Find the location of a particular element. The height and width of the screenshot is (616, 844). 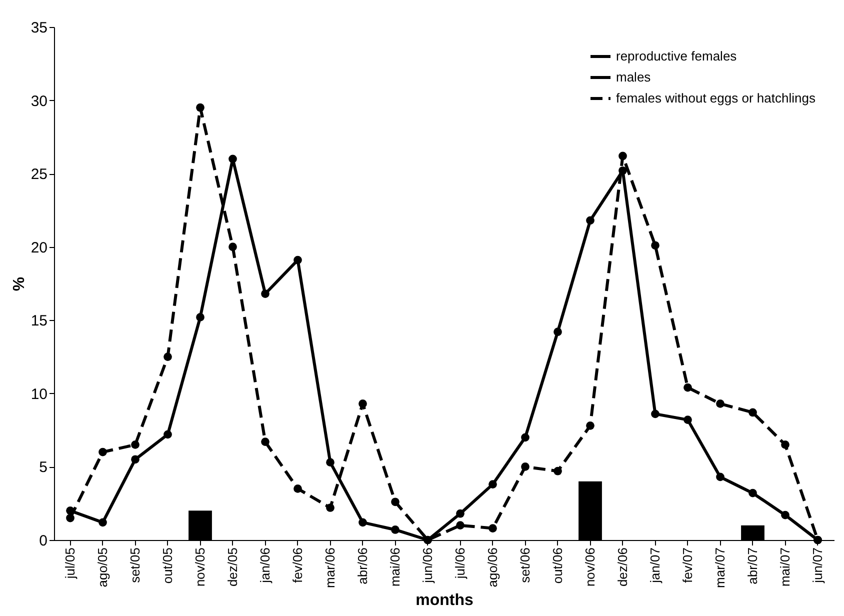

x-tick-label: set/06 is located at coordinates (524, 565).